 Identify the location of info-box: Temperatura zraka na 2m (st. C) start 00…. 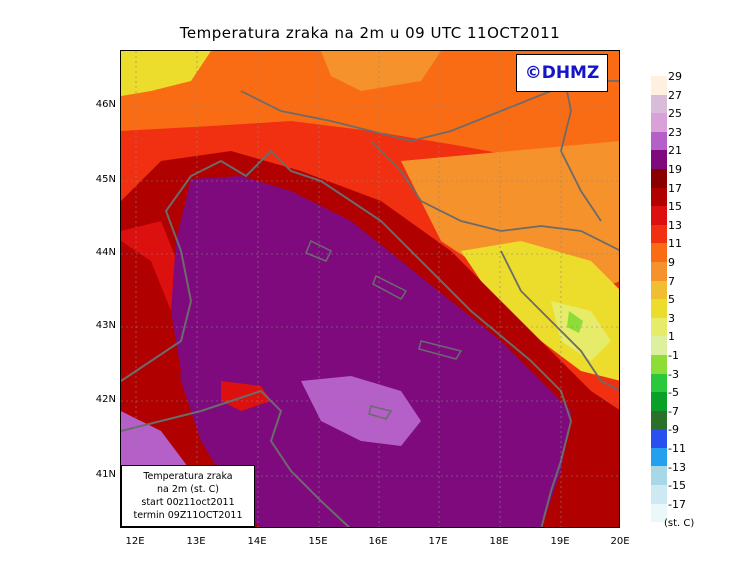
(188, 496).